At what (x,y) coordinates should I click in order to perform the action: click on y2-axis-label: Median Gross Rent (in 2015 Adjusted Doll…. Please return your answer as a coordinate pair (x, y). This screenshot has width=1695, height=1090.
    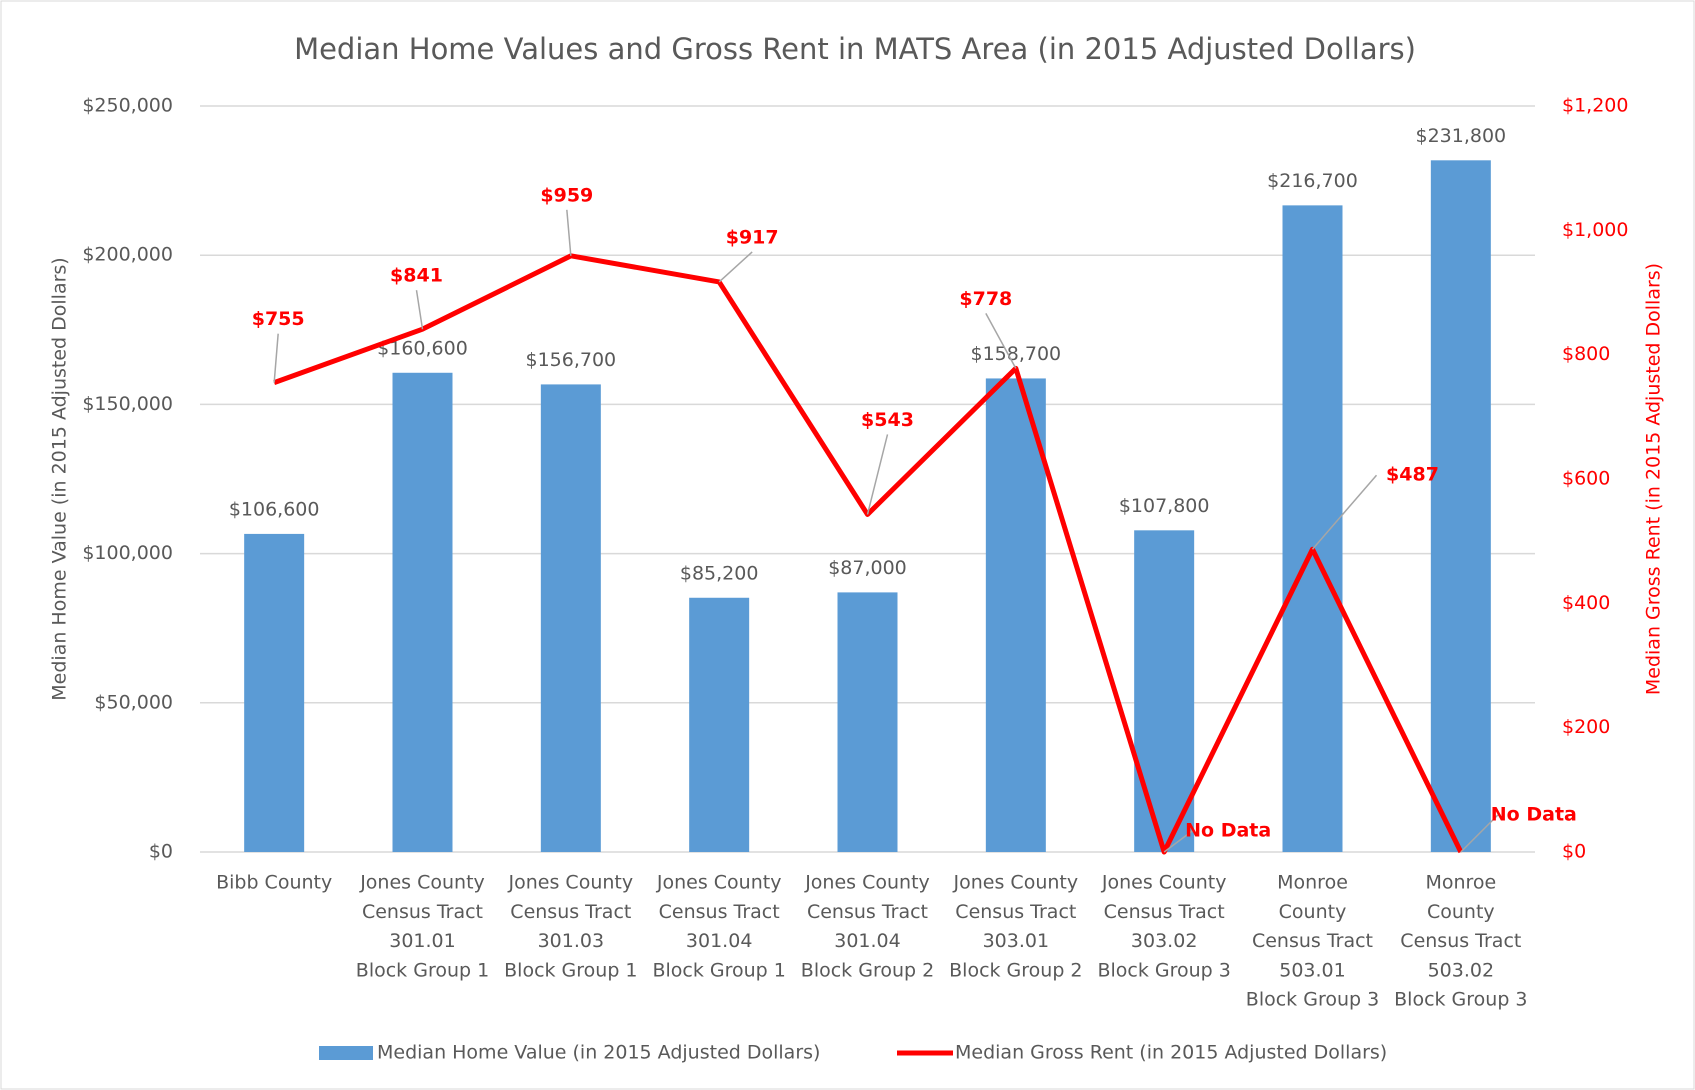
    Looking at the image, I should click on (1654, 479).